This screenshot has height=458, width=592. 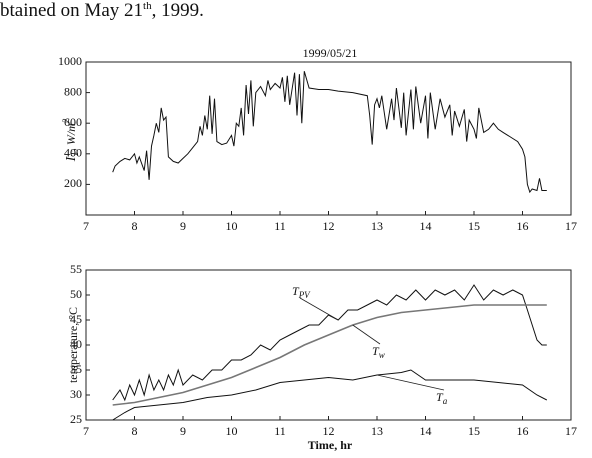 What do you see at coordinates (76, 269) in the screenshot?
I see `y-tick-label: 55` at bounding box center [76, 269].